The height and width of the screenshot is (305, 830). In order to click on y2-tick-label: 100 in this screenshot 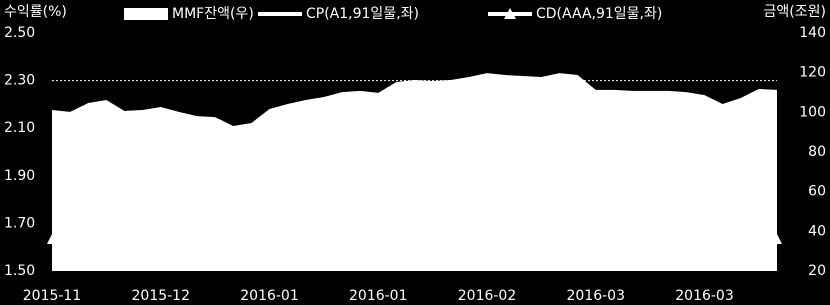, I will do `click(812, 112)`.